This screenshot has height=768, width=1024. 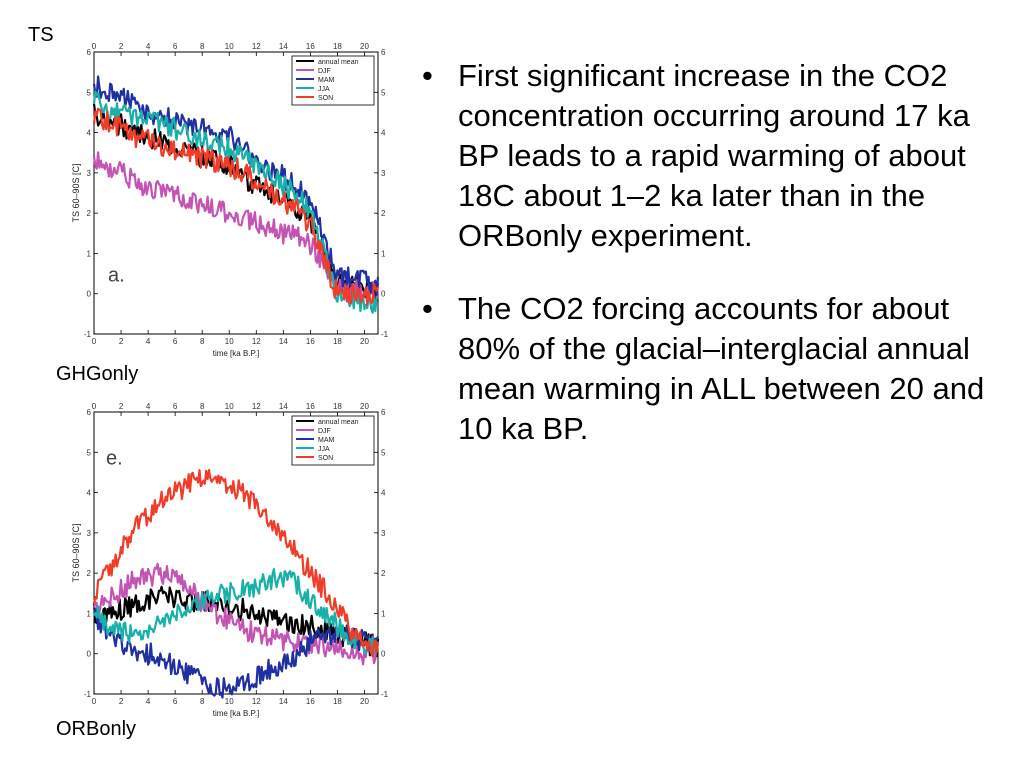 What do you see at coordinates (202, 701) in the screenshot?
I see `x-tick-label: 8` at bounding box center [202, 701].